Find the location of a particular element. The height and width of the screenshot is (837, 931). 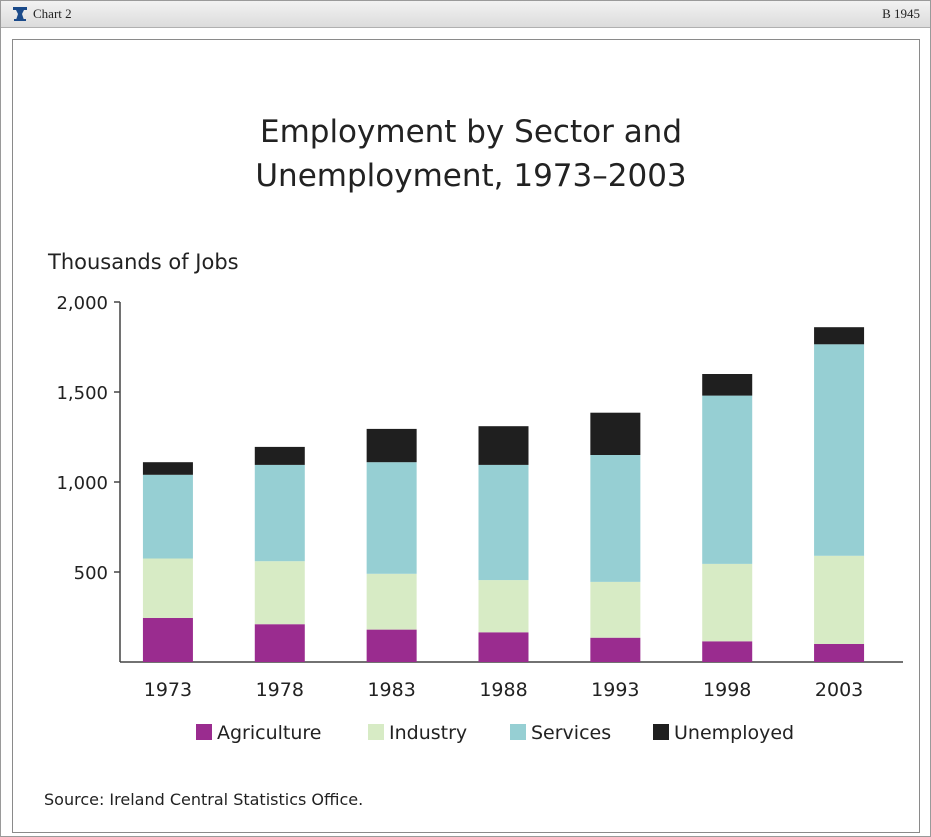

bar-services-1993 is located at coordinates (615, 518).